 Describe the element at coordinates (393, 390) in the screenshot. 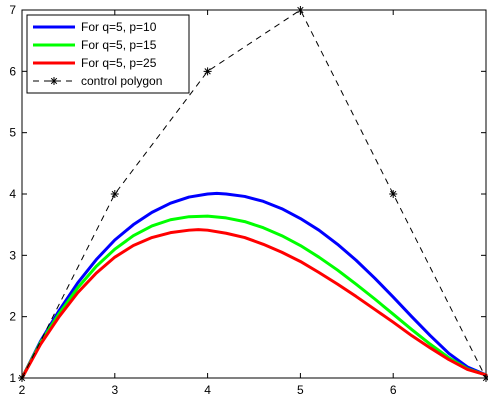

I see `x-tick-label: 6` at that location.